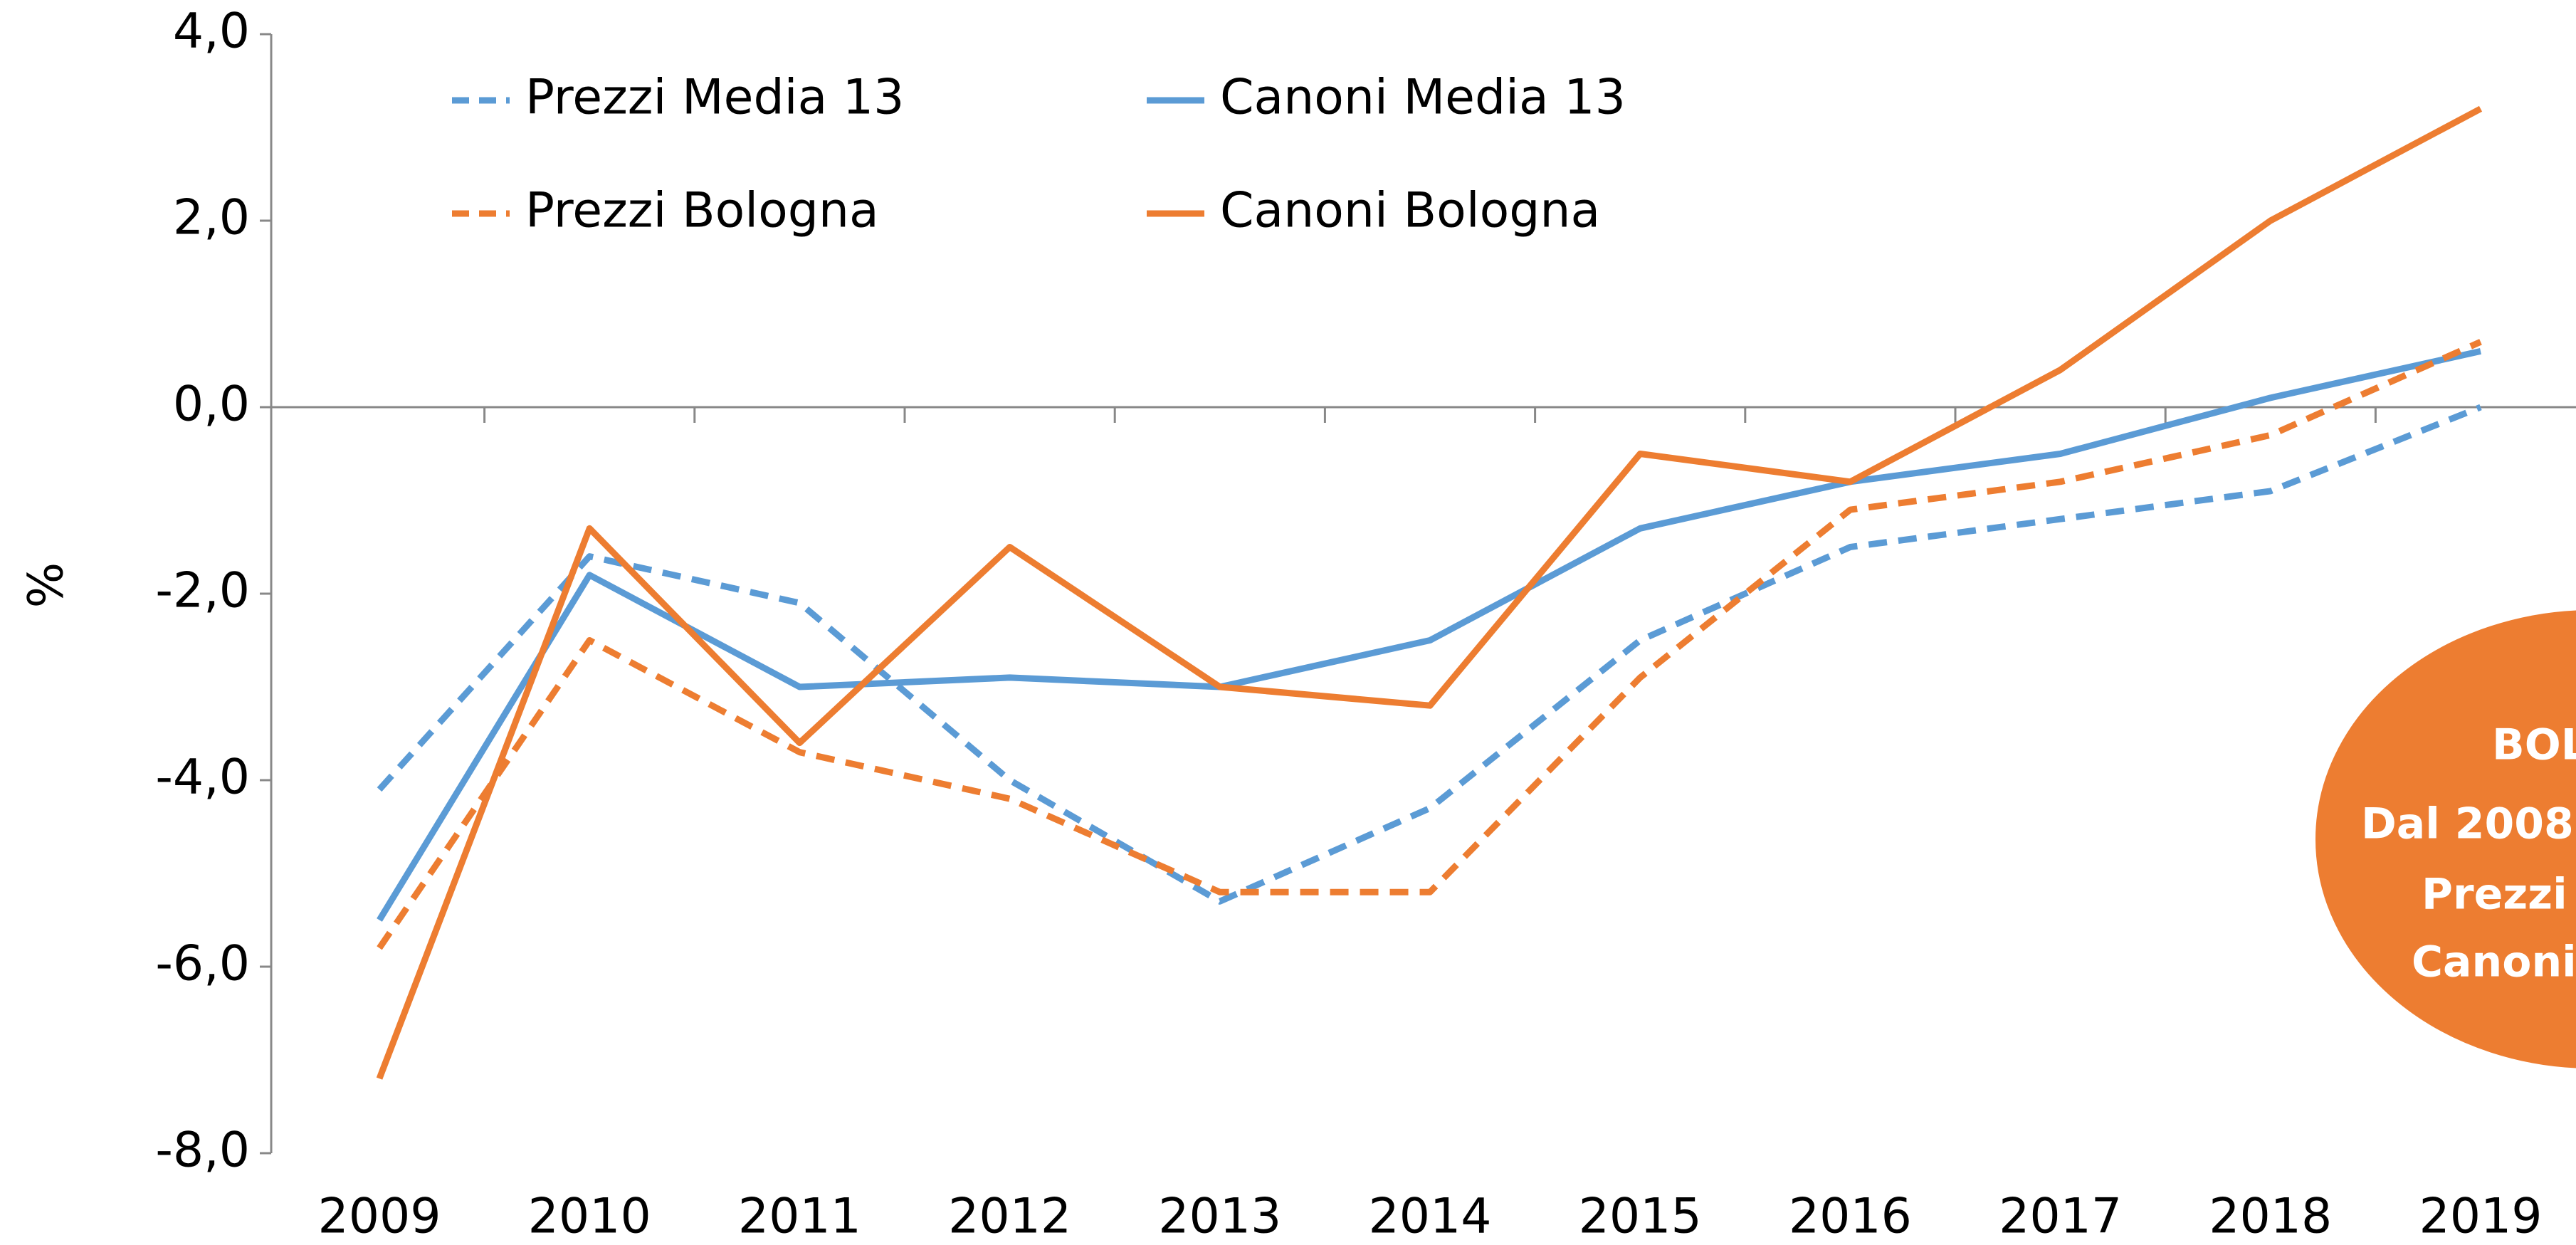 This screenshot has height=1245, width=2576. I want to click on y-tick-label: -6,0, so click(203, 964).